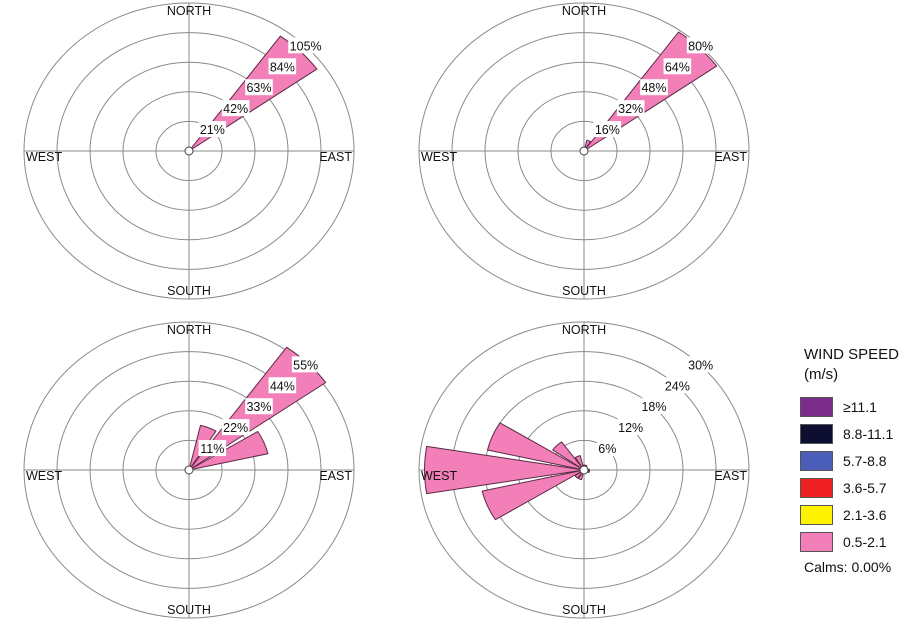  I want to click on legend-item: 8.8-11.1, so click(859, 433).